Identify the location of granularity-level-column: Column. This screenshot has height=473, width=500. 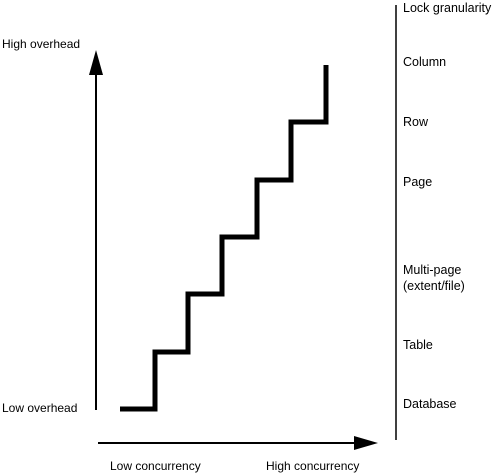
(425, 62).